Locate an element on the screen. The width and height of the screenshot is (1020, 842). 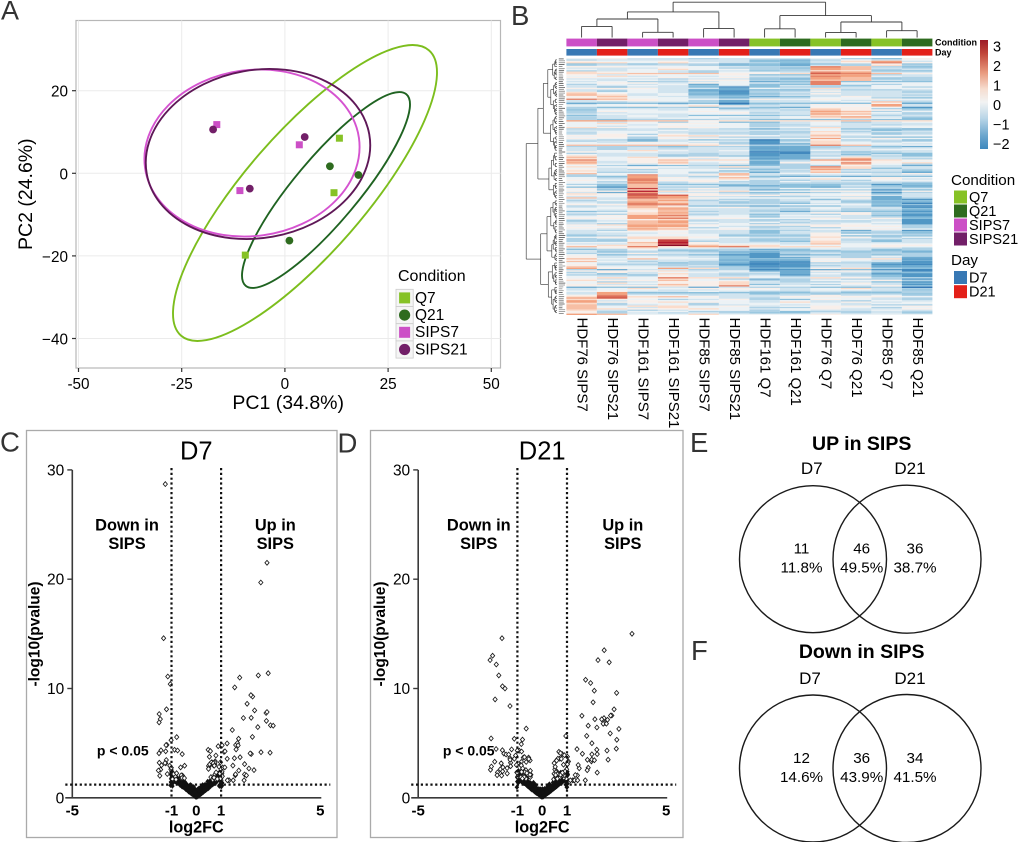
svg-text: 11 is located at coordinates (802, 549).